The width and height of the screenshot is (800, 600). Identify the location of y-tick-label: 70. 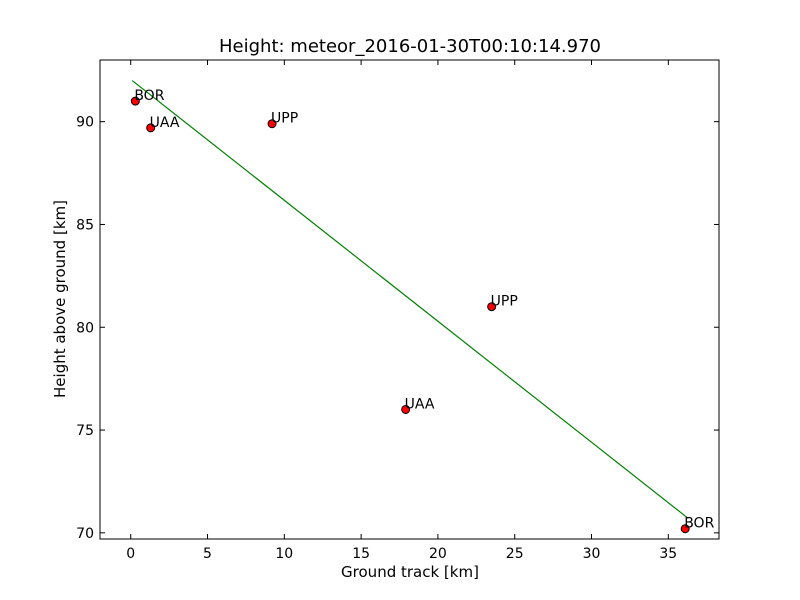
(85, 534).